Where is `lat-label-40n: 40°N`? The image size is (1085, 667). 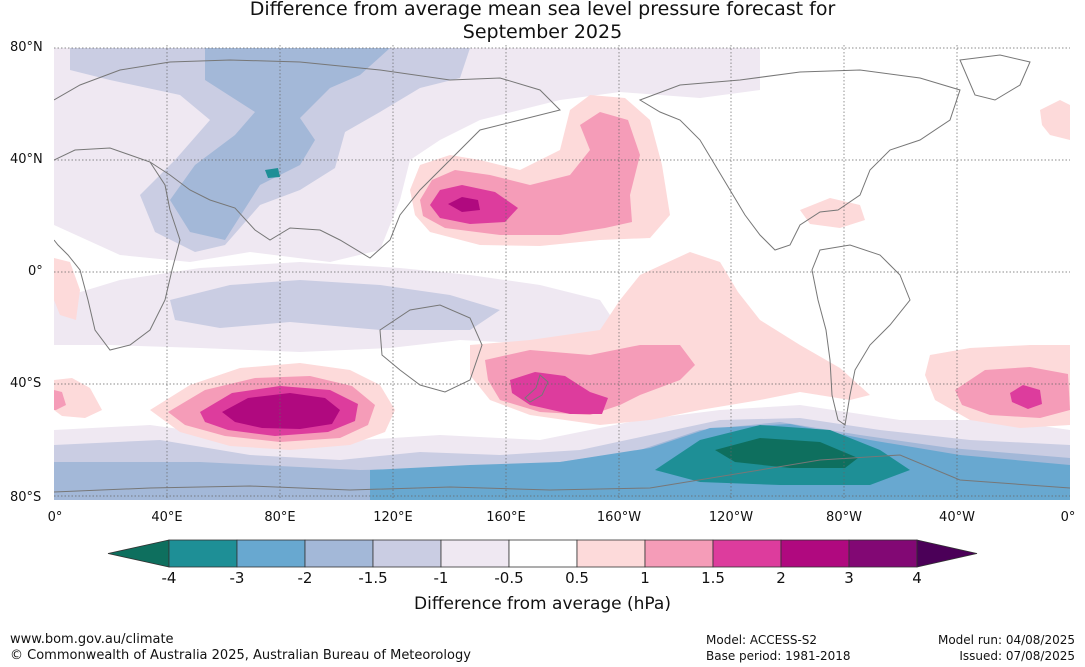
lat-label-40n: 40°N is located at coordinates (26, 159).